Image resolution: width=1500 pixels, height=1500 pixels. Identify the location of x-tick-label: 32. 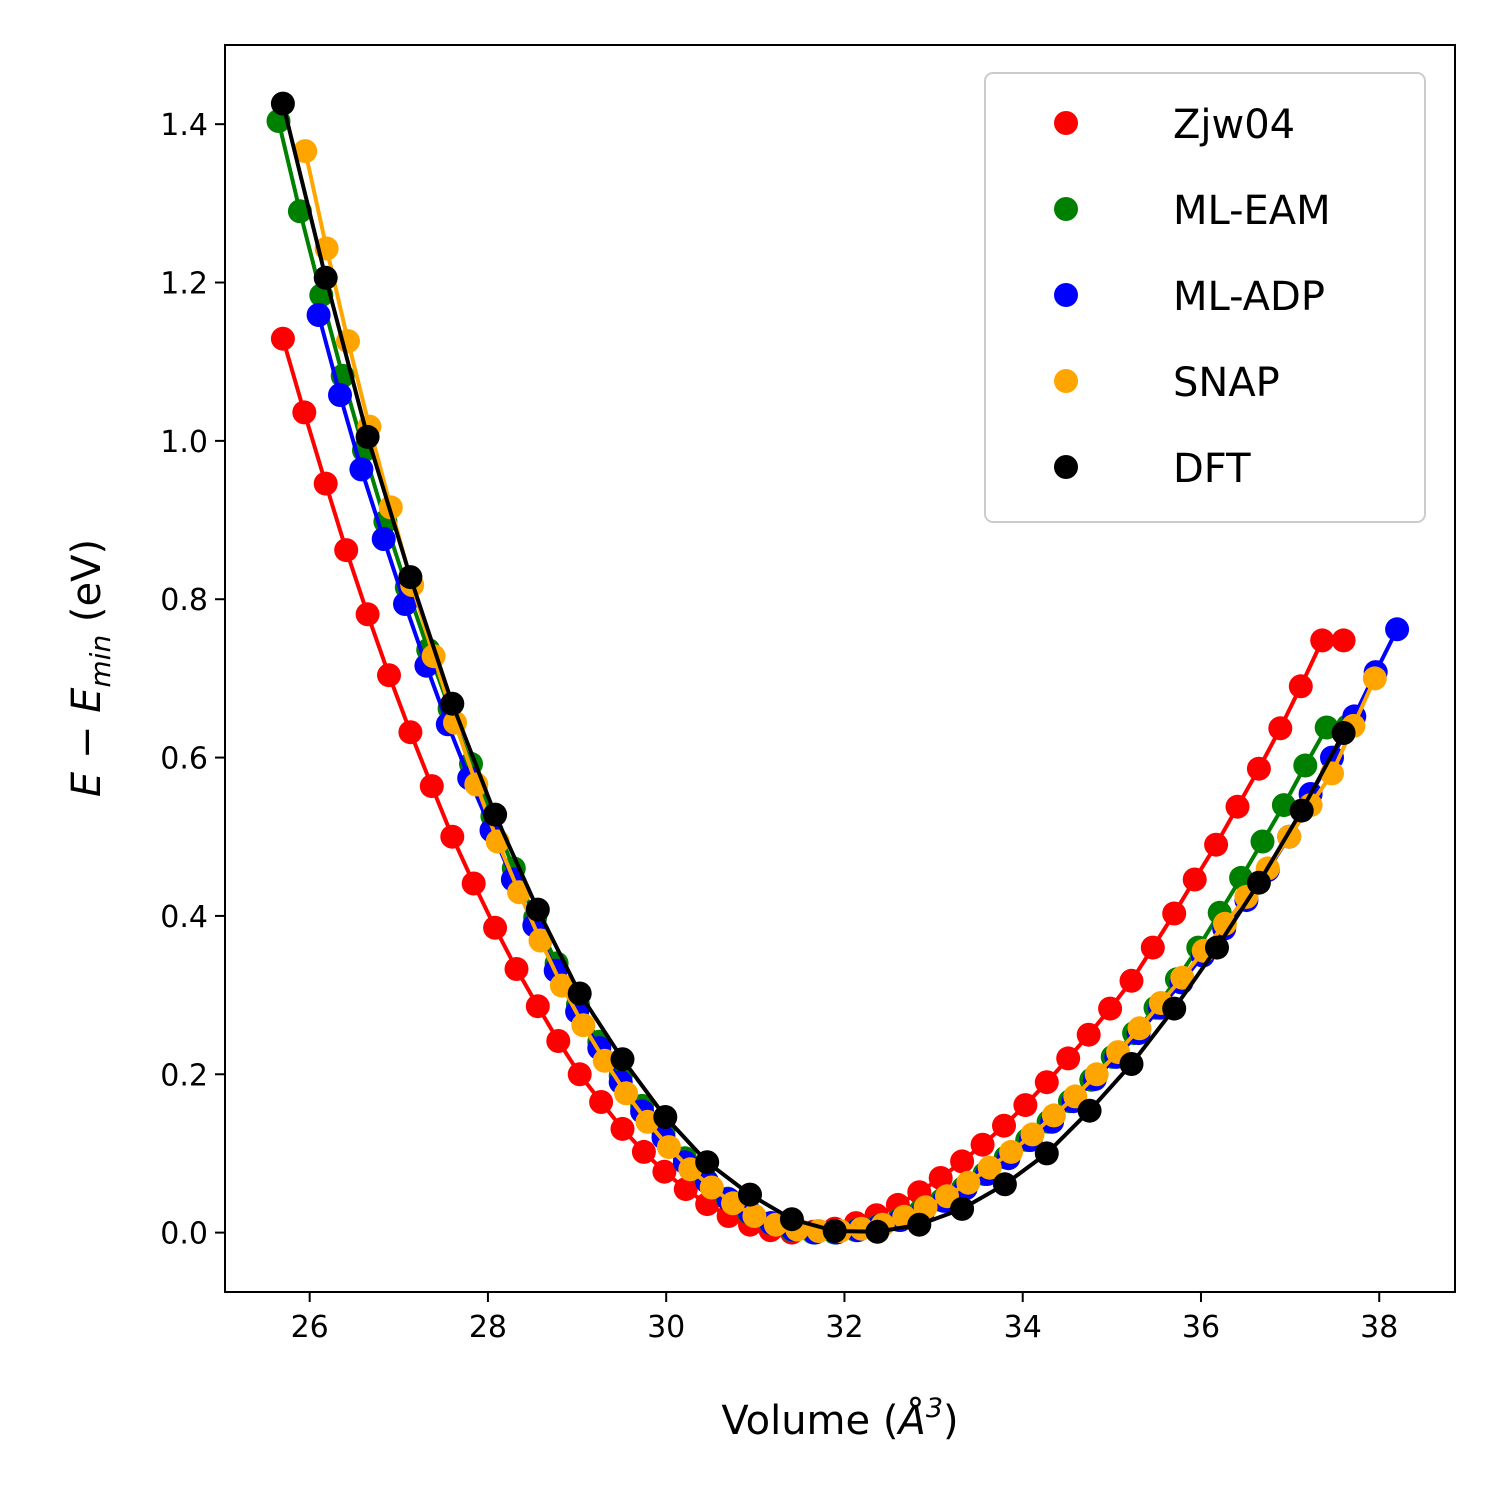
(844, 1327).